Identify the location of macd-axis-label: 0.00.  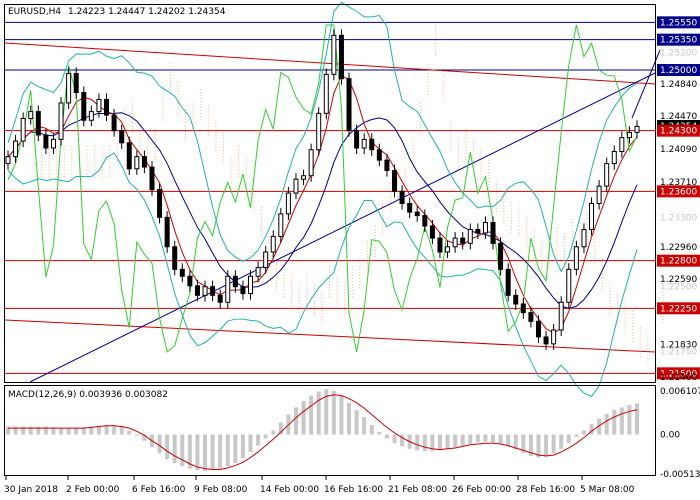
(670, 435).